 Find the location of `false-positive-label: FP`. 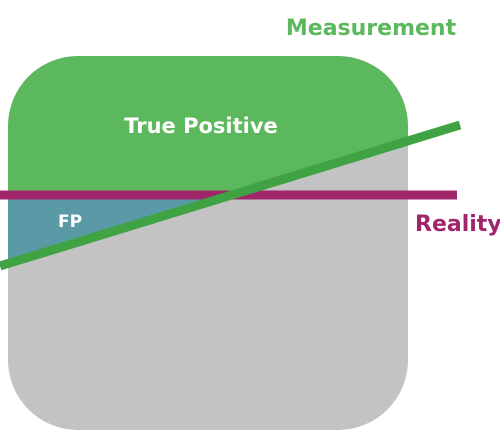

false-positive-label: FP is located at coordinates (70, 222).